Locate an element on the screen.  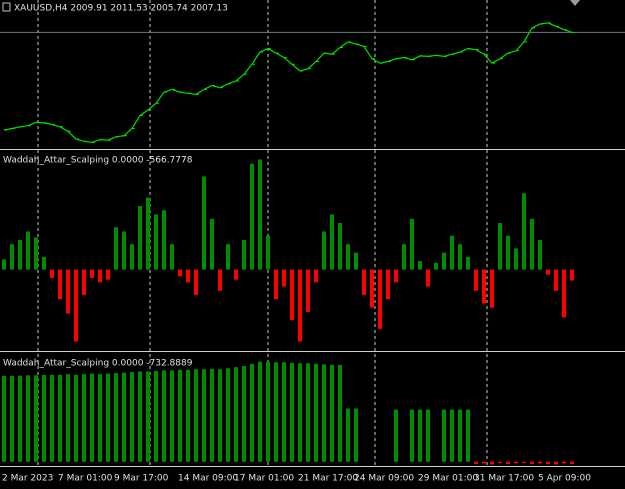
x-tick-label: 2 Mar 2023 is located at coordinates (27, 479).